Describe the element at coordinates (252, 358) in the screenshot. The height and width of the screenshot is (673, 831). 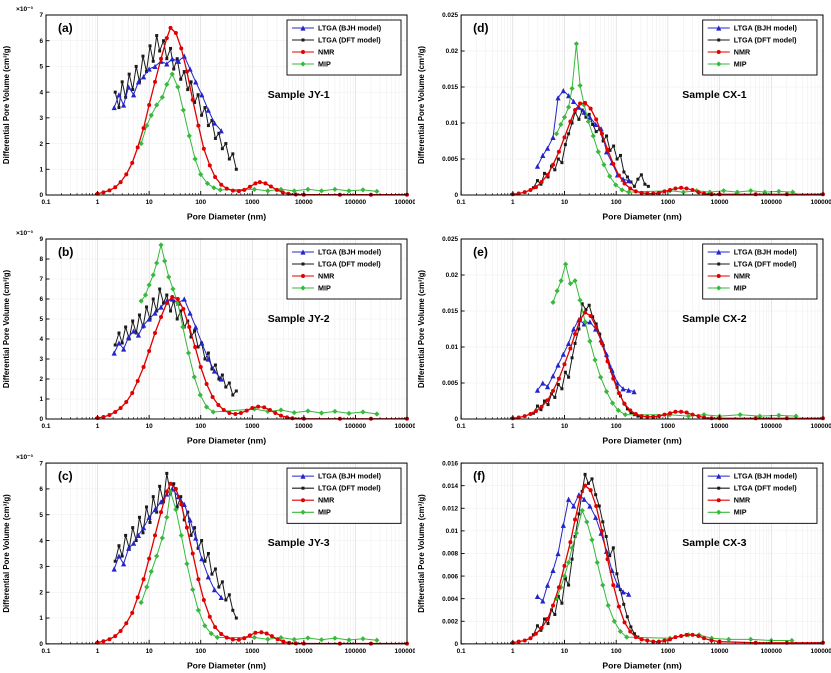
I see `series-markers-nmr` at that location.